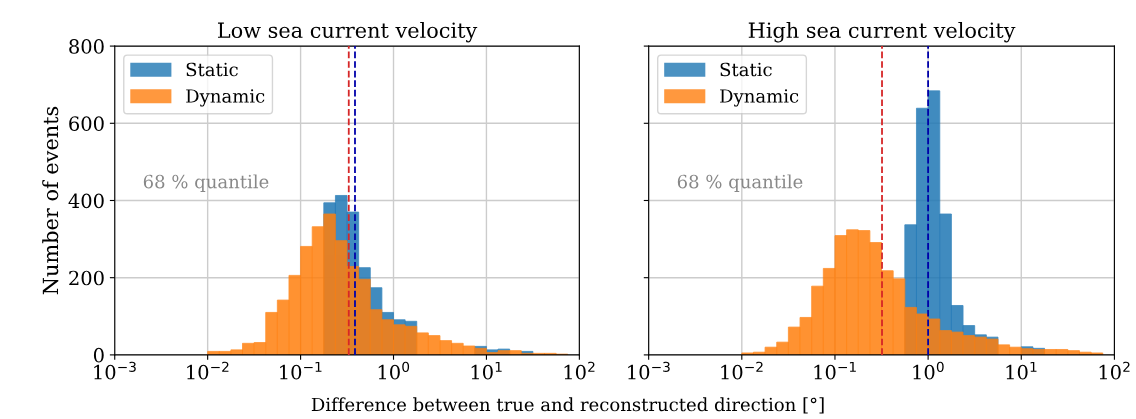  I want to click on y-axis-title: Number of events, so click(50, 200).